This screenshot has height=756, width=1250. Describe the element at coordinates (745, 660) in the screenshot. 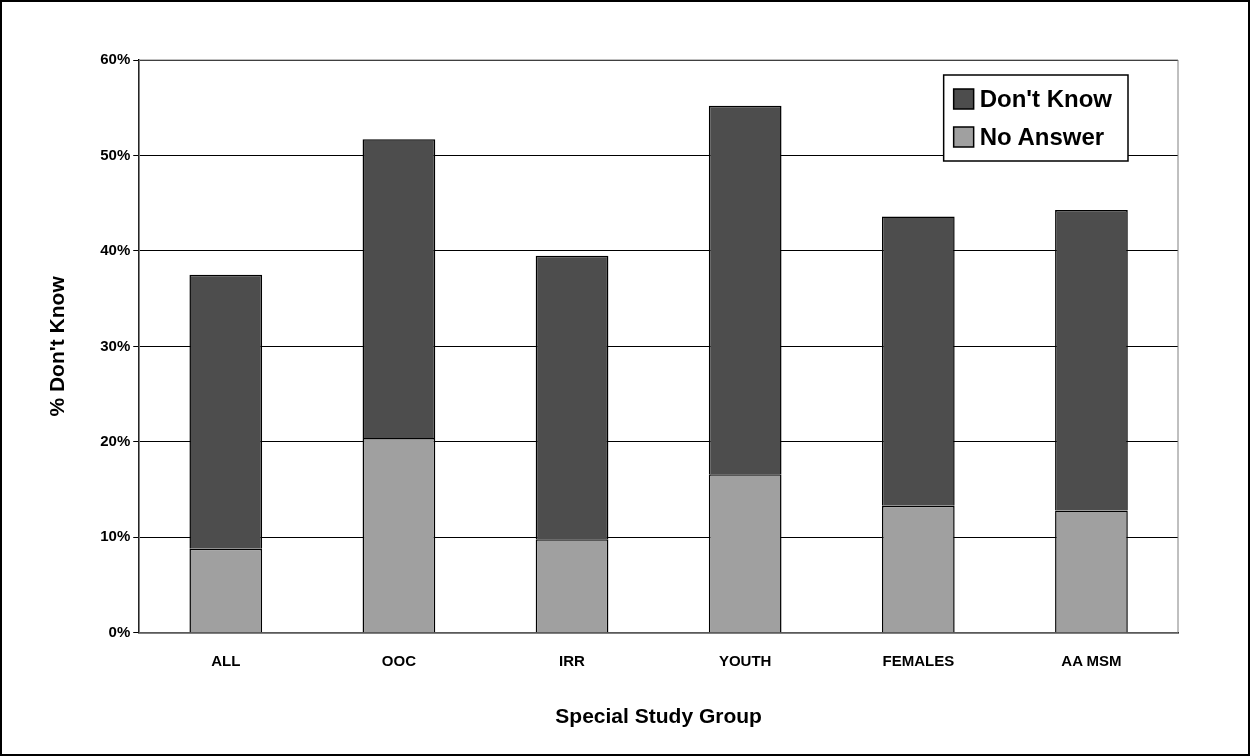

I see `x-tick-label: YOUTH` at that location.